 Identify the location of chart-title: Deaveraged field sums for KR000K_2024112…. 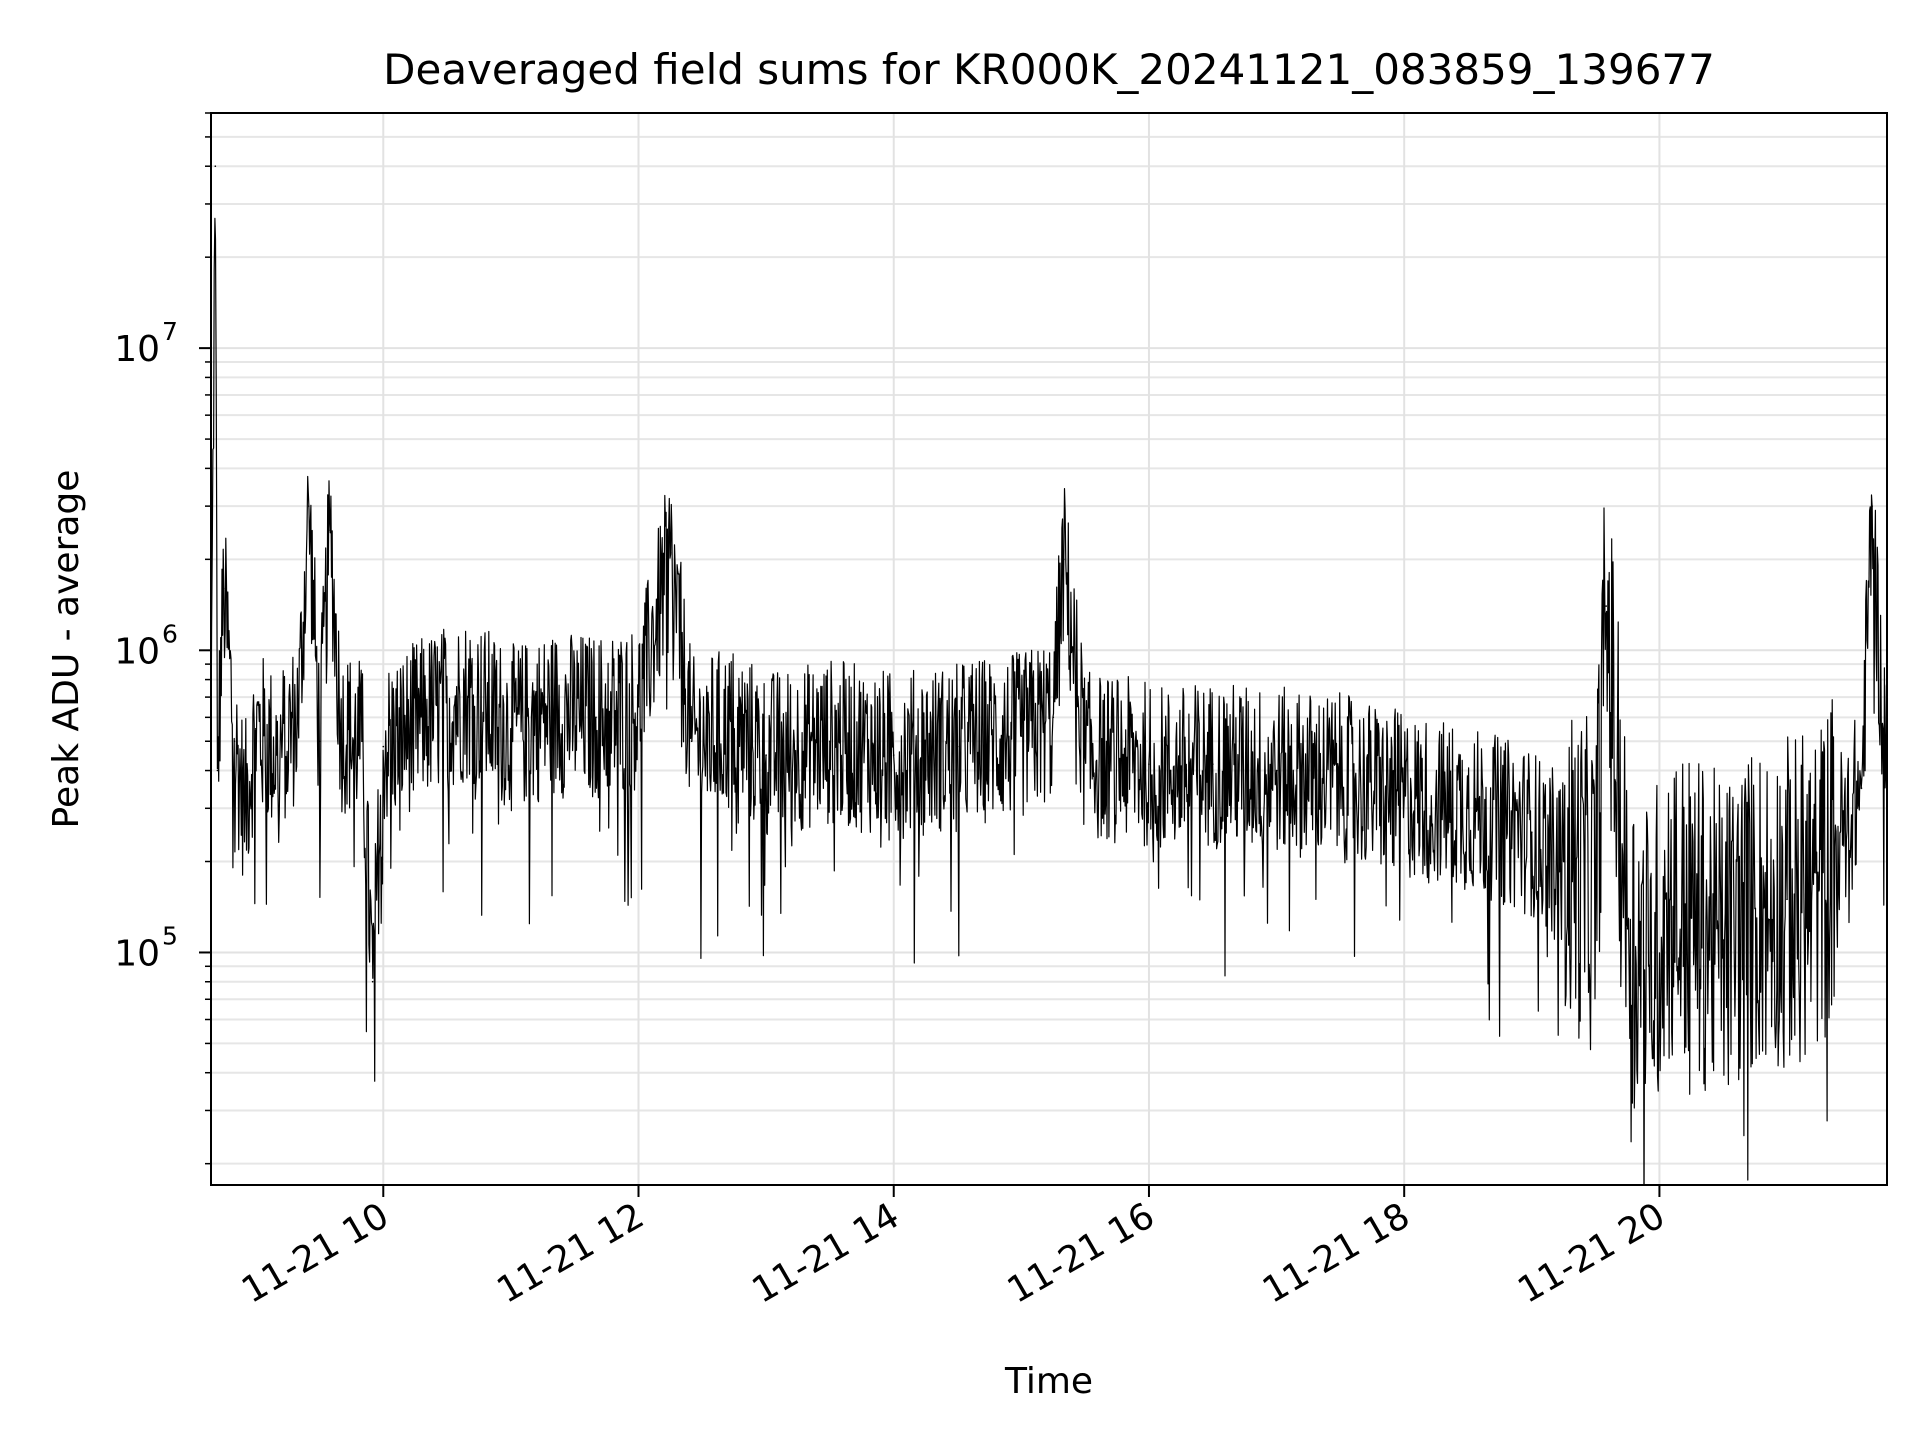
(1049, 69).